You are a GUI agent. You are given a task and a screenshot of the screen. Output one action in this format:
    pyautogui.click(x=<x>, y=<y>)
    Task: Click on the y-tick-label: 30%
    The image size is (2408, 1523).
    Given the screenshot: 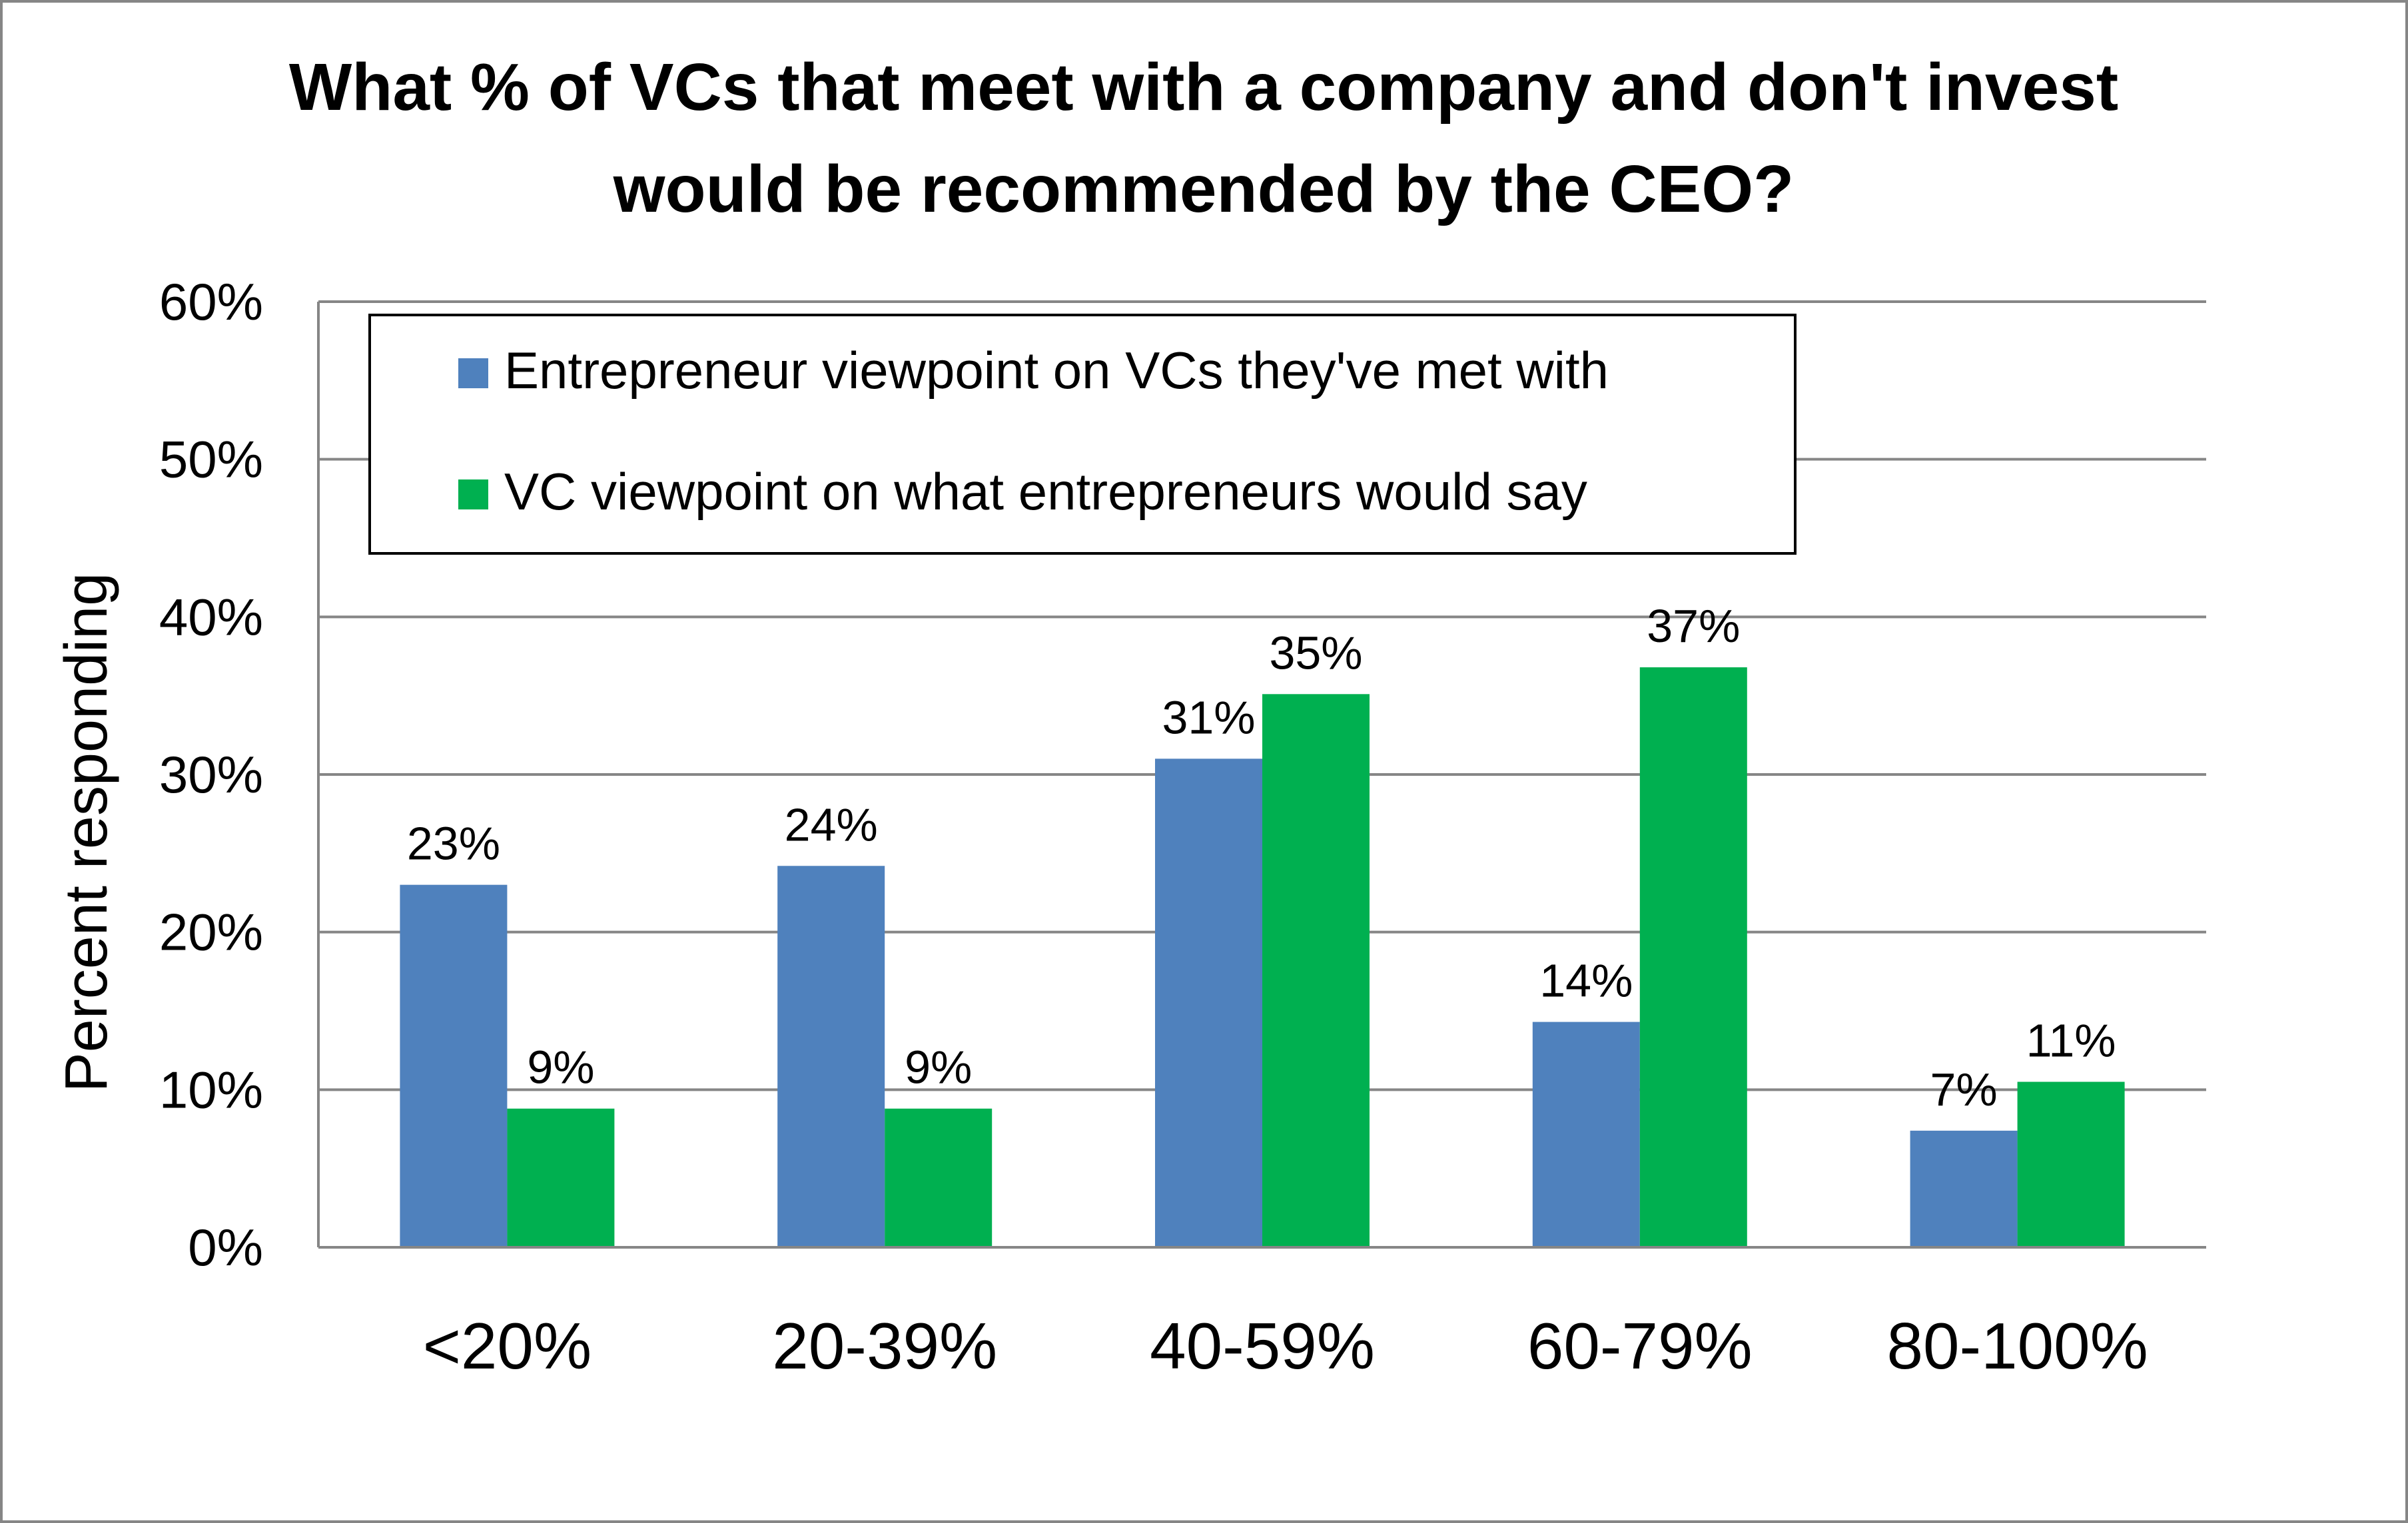 What is the action you would take?
    pyautogui.click(x=211, y=774)
    